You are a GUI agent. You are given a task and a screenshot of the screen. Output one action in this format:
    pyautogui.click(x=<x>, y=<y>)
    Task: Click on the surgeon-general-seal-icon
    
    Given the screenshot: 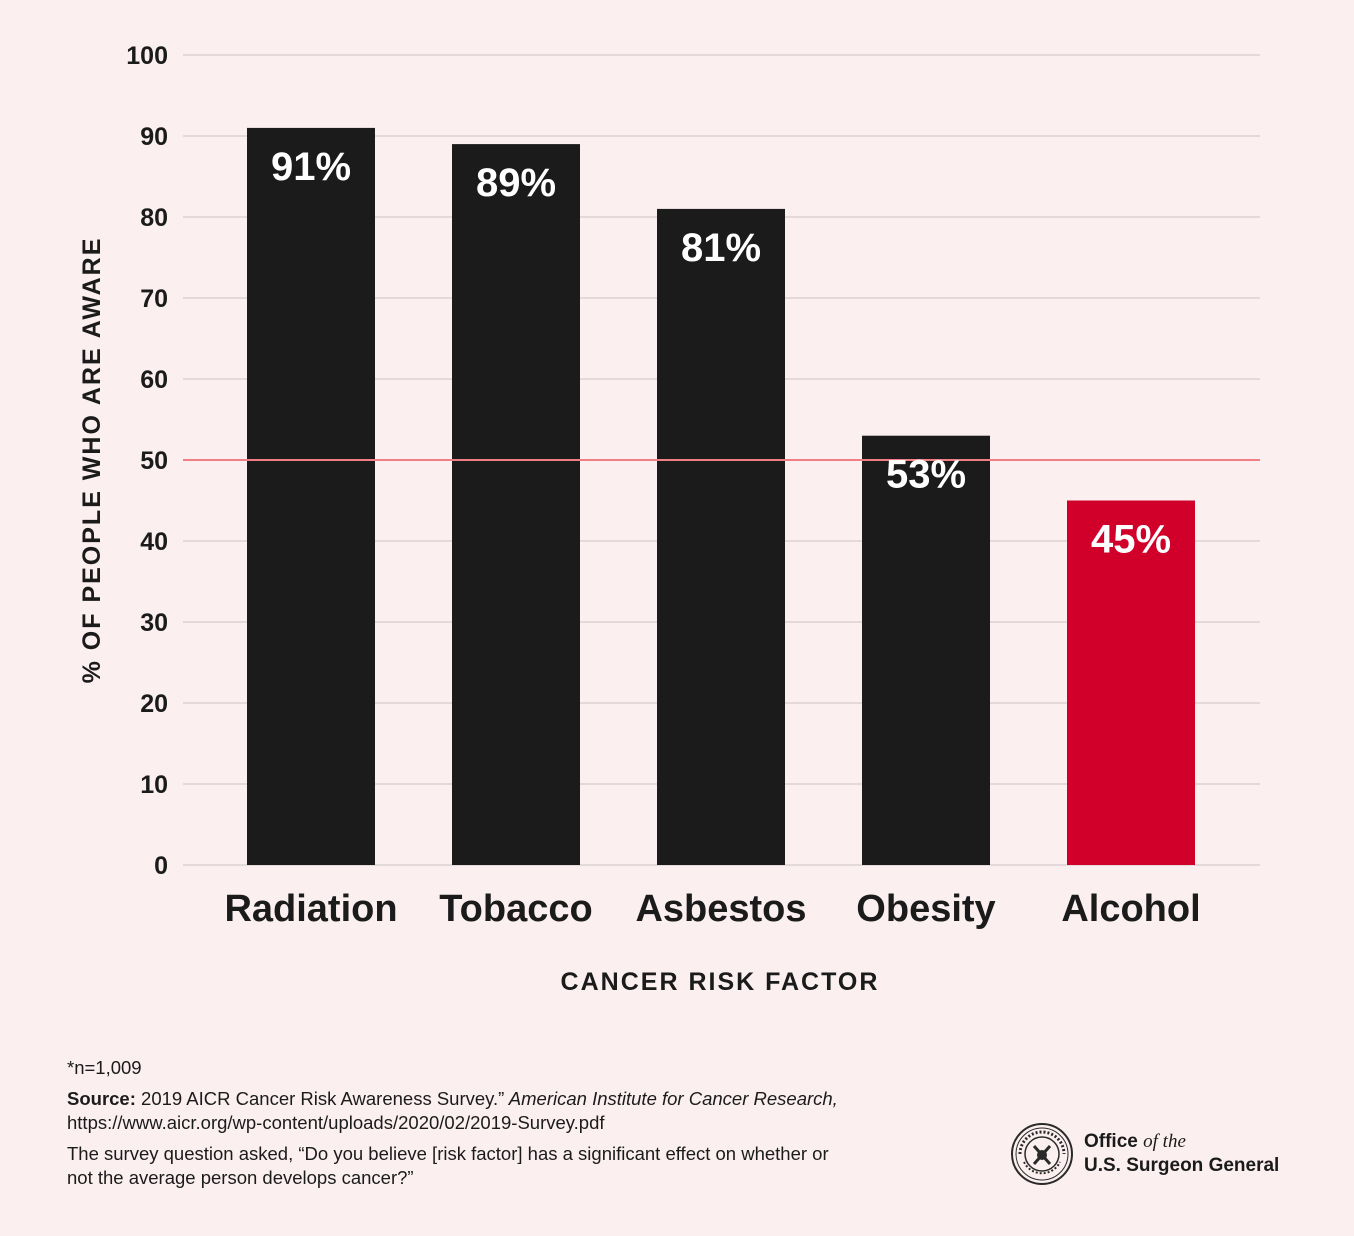 What is the action you would take?
    pyautogui.click(x=1042, y=1154)
    